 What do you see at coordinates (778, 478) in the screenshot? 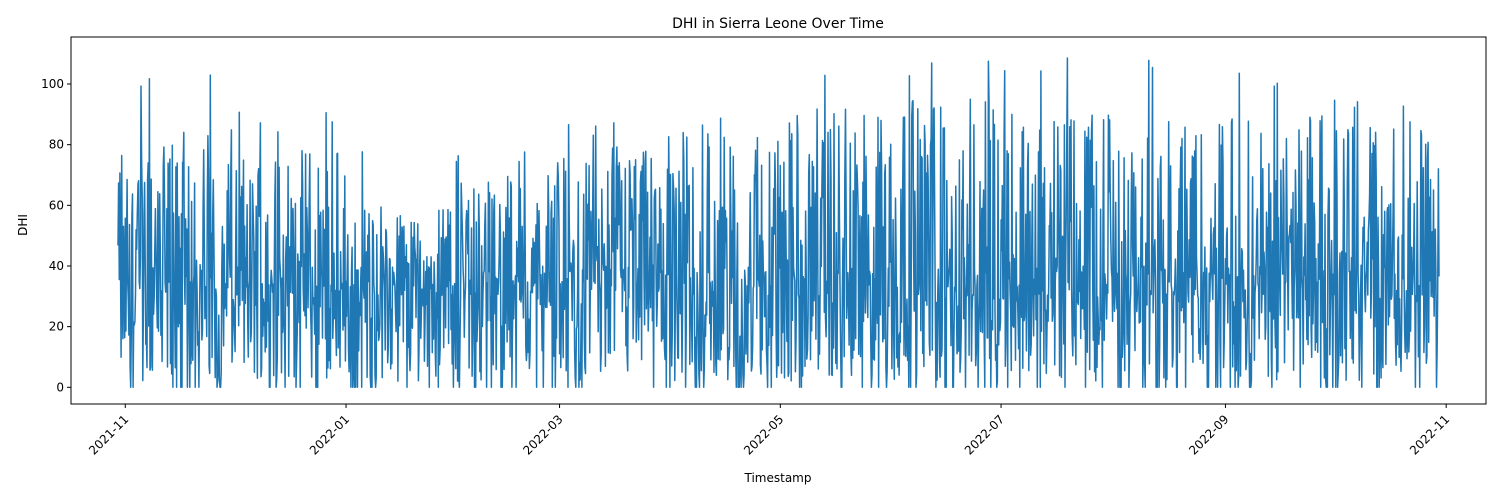
I see `x-axis-label: Timestamp` at bounding box center [778, 478].